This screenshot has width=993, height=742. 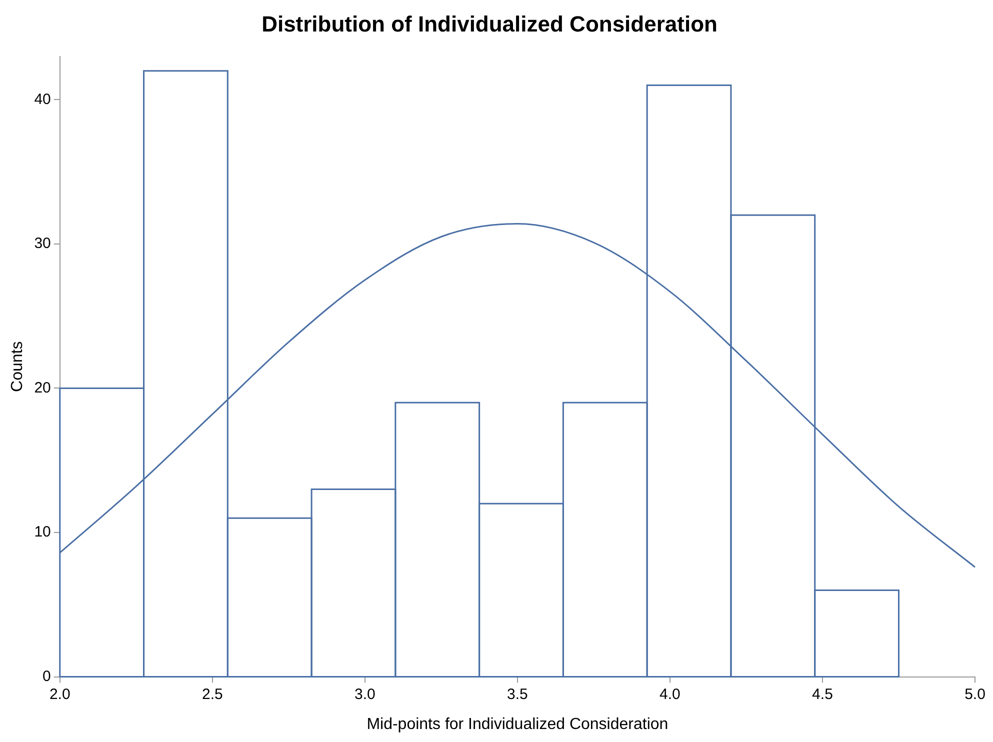 What do you see at coordinates (42, 243) in the screenshot?
I see `y-tick-label: 30` at bounding box center [42, 243].